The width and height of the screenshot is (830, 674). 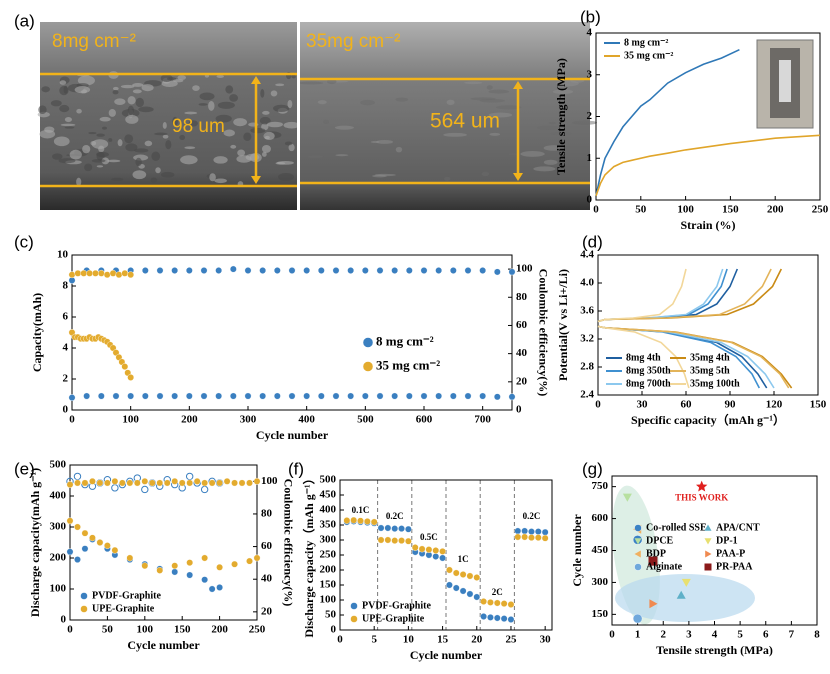 What do you see at coordinates (328, 600) in the screenshot?
I see `y-tick-label: 100` at bounding box center [328, 600].